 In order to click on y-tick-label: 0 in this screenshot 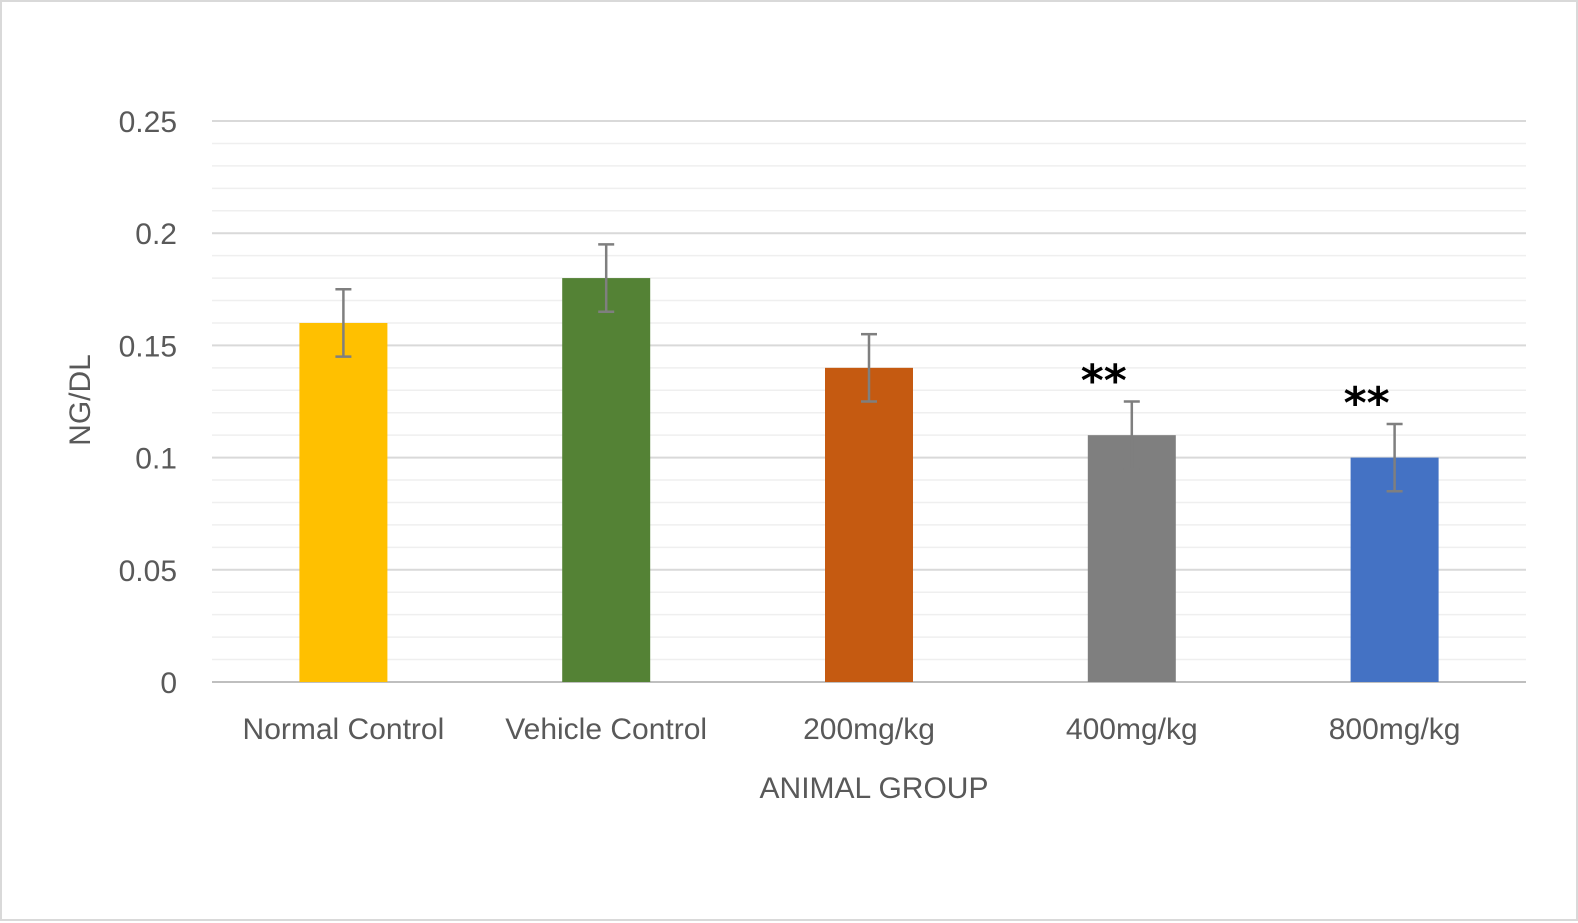, I will do `click(168, 683)`.